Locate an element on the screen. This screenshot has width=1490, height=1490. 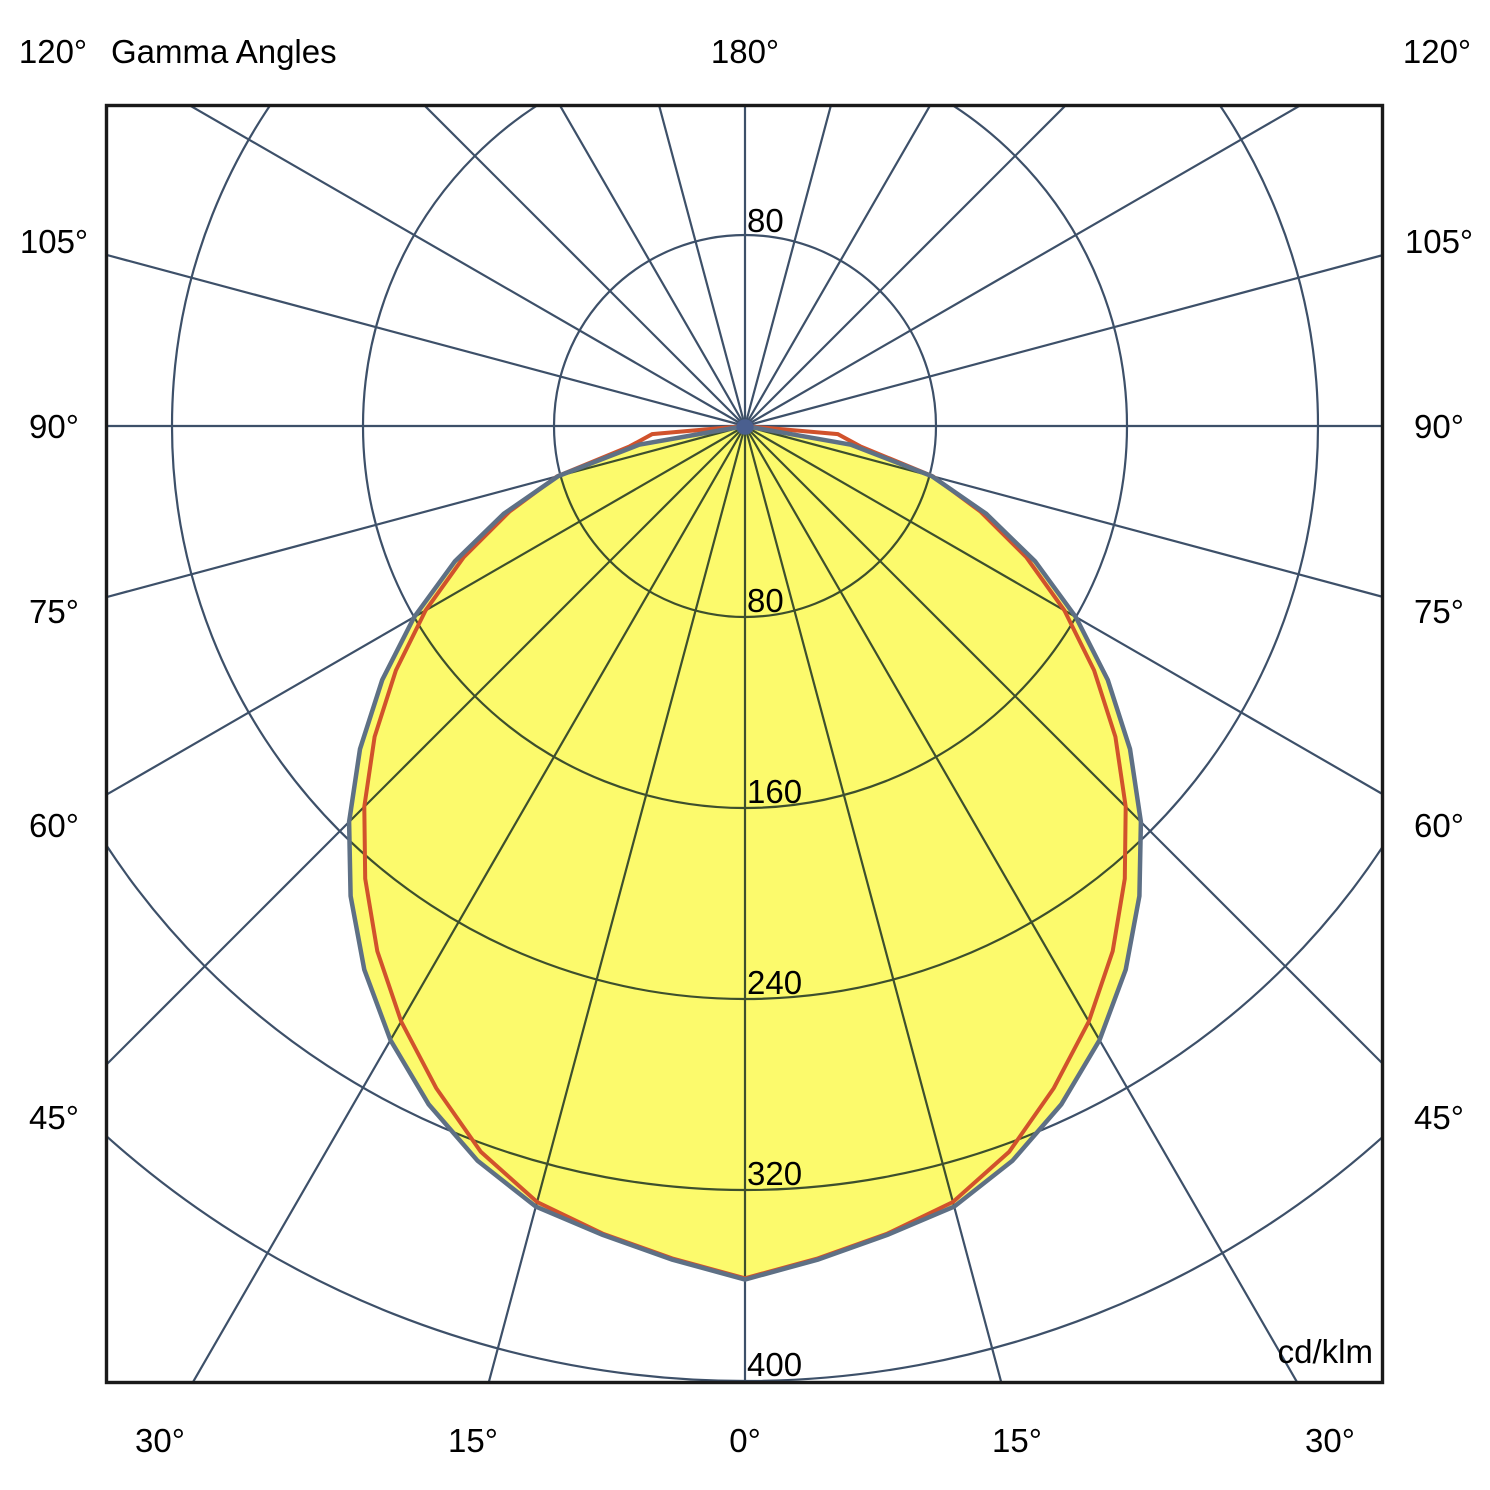
svg-text: Gamma Angles is located at coordinates (224, 51).